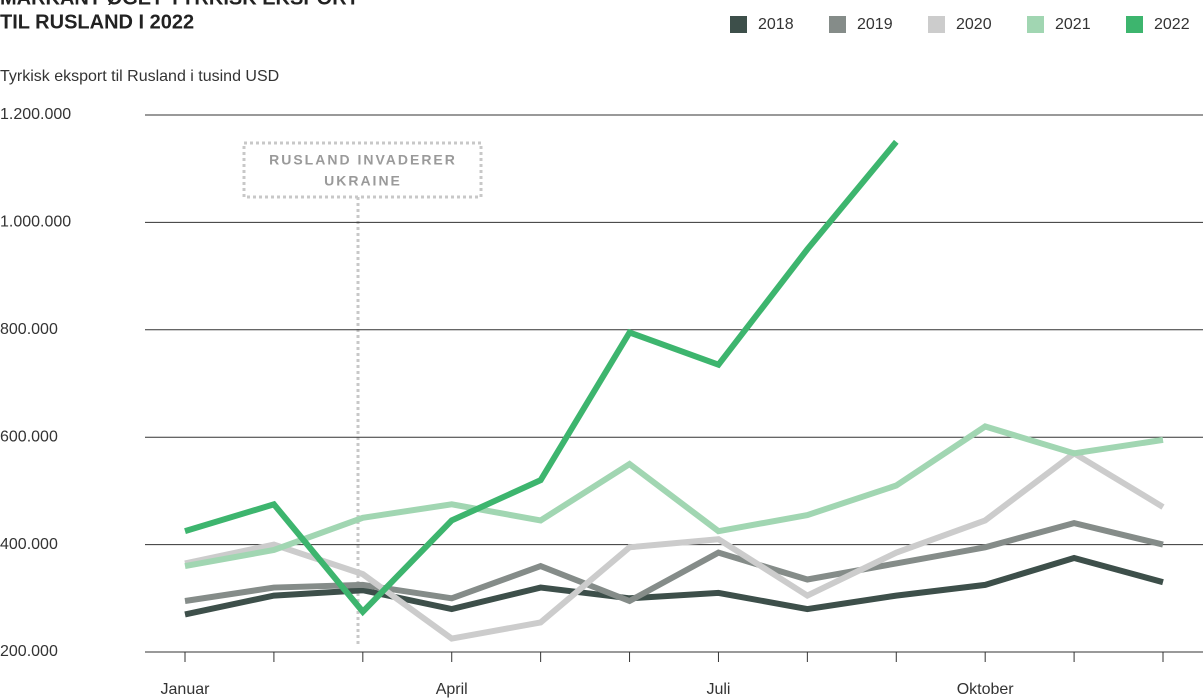 The image size is (1203, 700). Describe the element at coordinates (776, 24) in the screenshot. I see `legend-label: 2018` at that location.